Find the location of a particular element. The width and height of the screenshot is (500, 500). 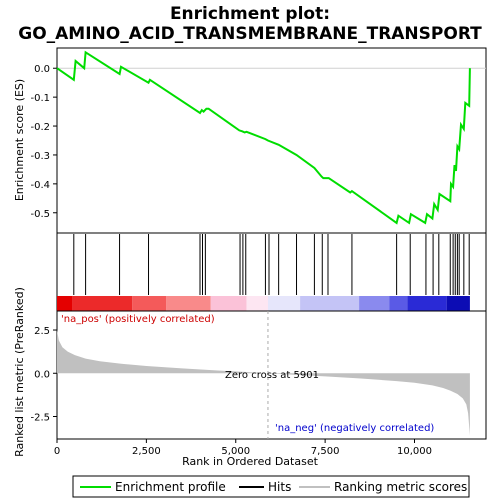

legend-box is located at coordinates (271, 486).